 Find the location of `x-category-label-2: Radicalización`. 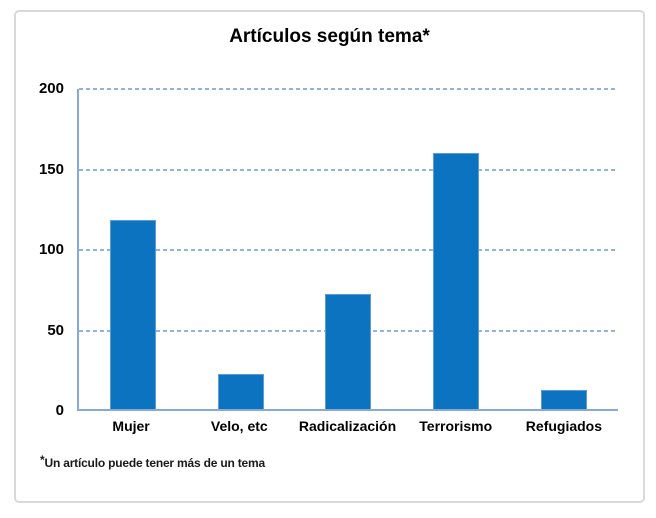

x-category-label-2: Radicalización is located at coordinates (347, 426).